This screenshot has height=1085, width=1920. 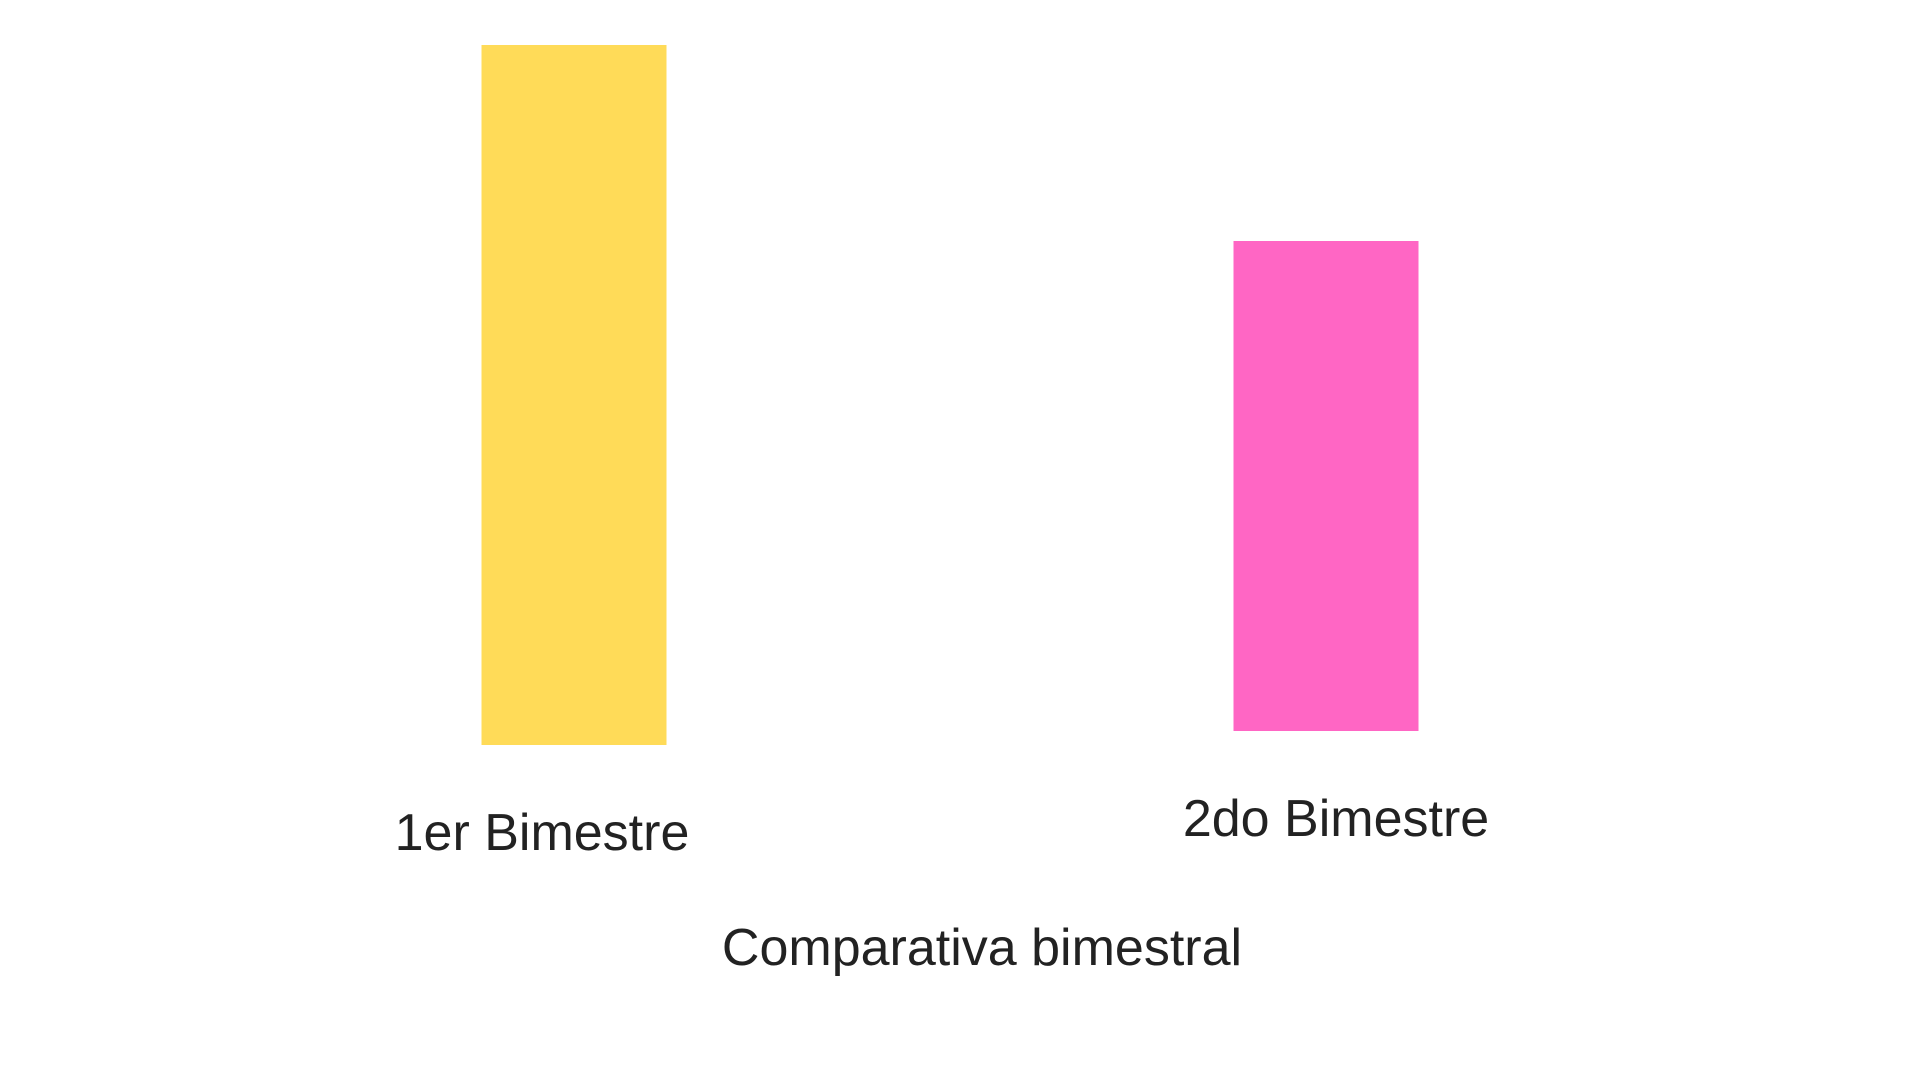 What do you see at coordinates (982, 948) in the screenshot?
I see `x-axis-title: Comparativa bimestral` at bounding box center [982, 948].